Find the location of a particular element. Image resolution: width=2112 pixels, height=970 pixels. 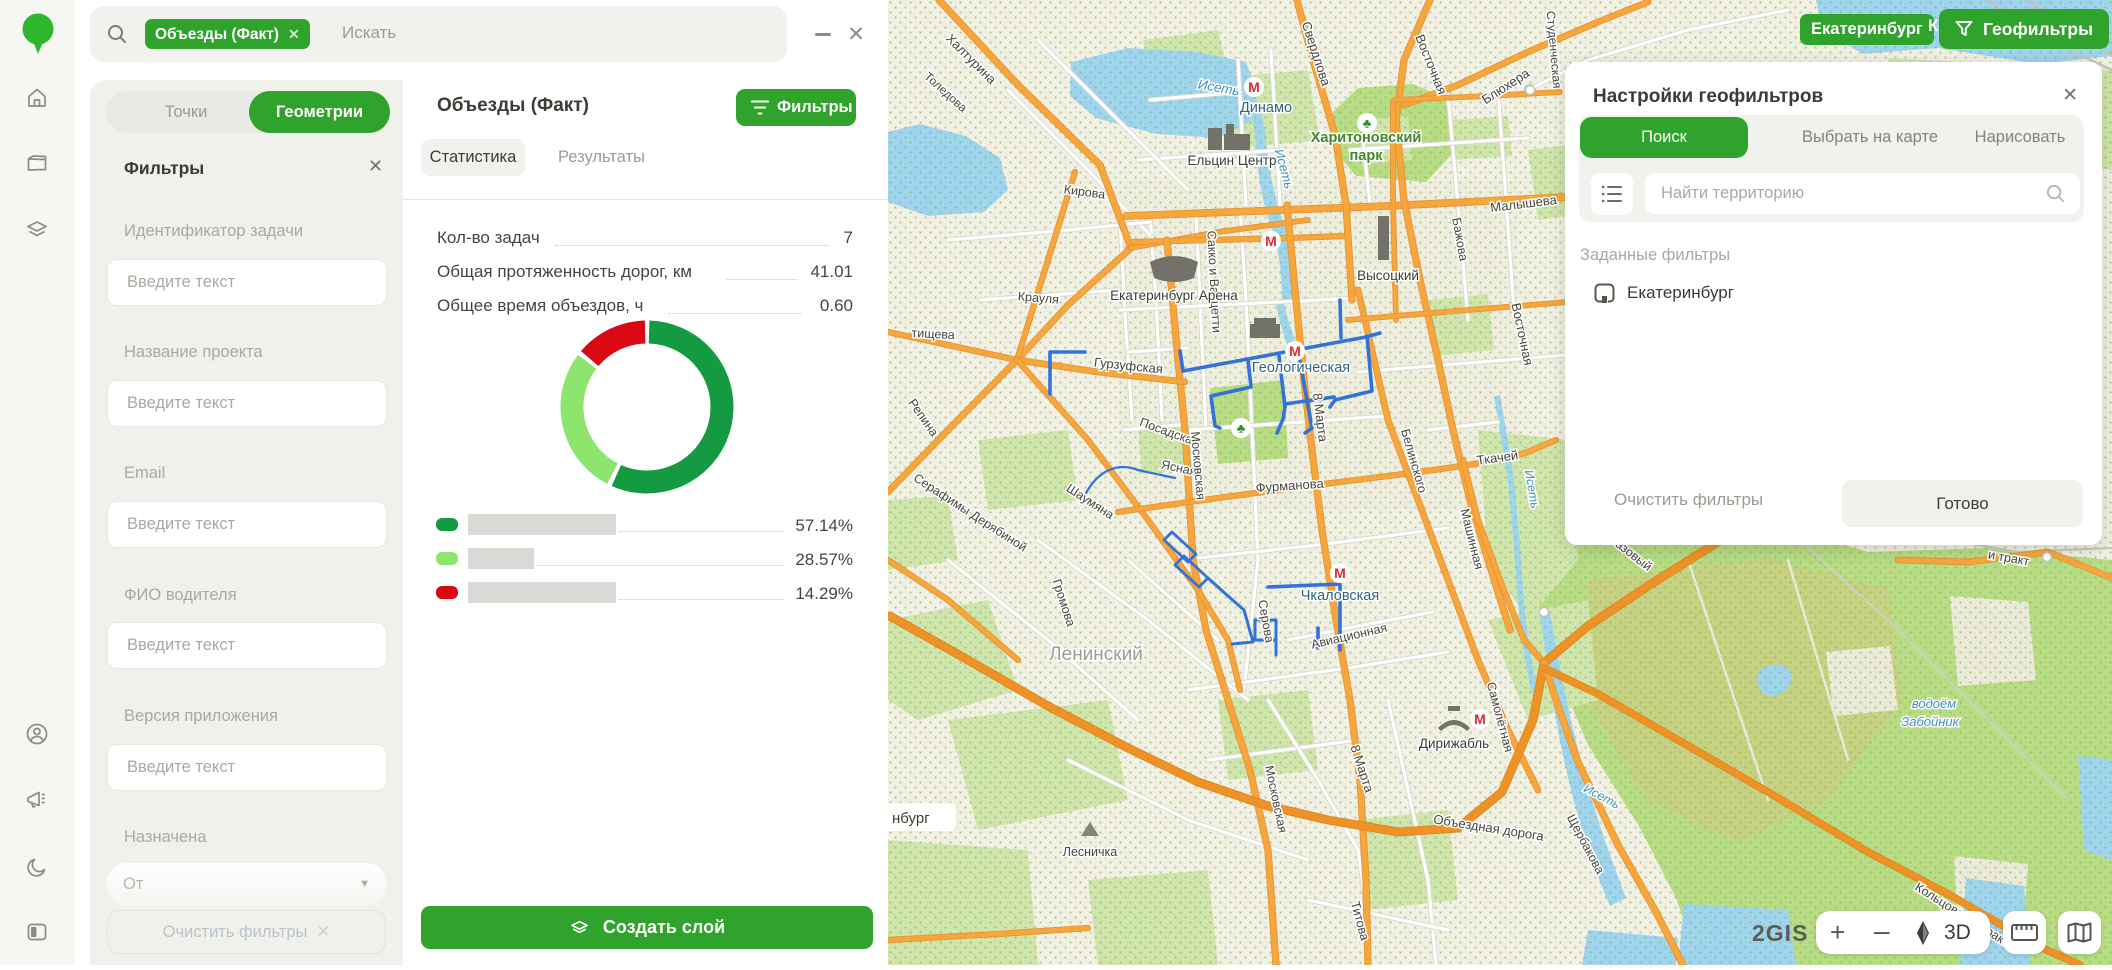

svg-text: Ткачей is located at coordinates (1497, 457).